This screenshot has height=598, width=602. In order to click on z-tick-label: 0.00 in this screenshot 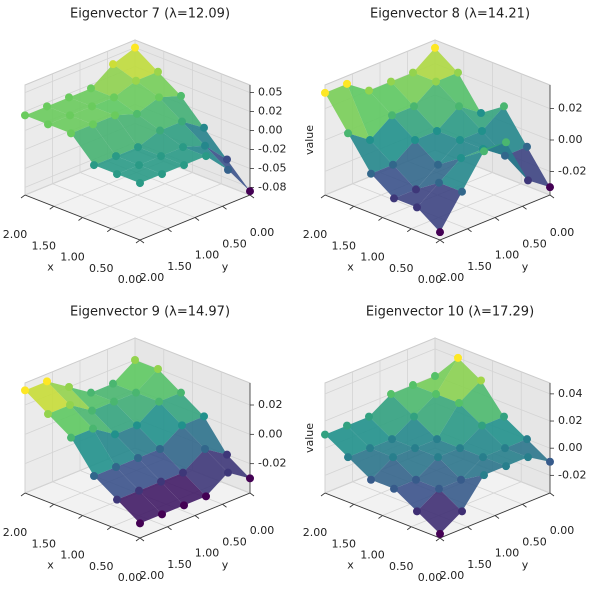, I will do `click(270, 433)`.